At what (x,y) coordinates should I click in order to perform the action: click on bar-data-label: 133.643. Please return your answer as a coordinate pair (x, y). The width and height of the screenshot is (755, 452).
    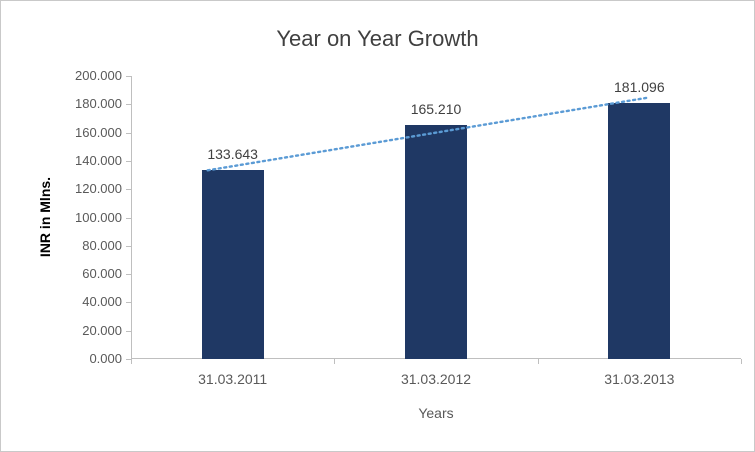
    Looking at the image, I should click on (232, 153).